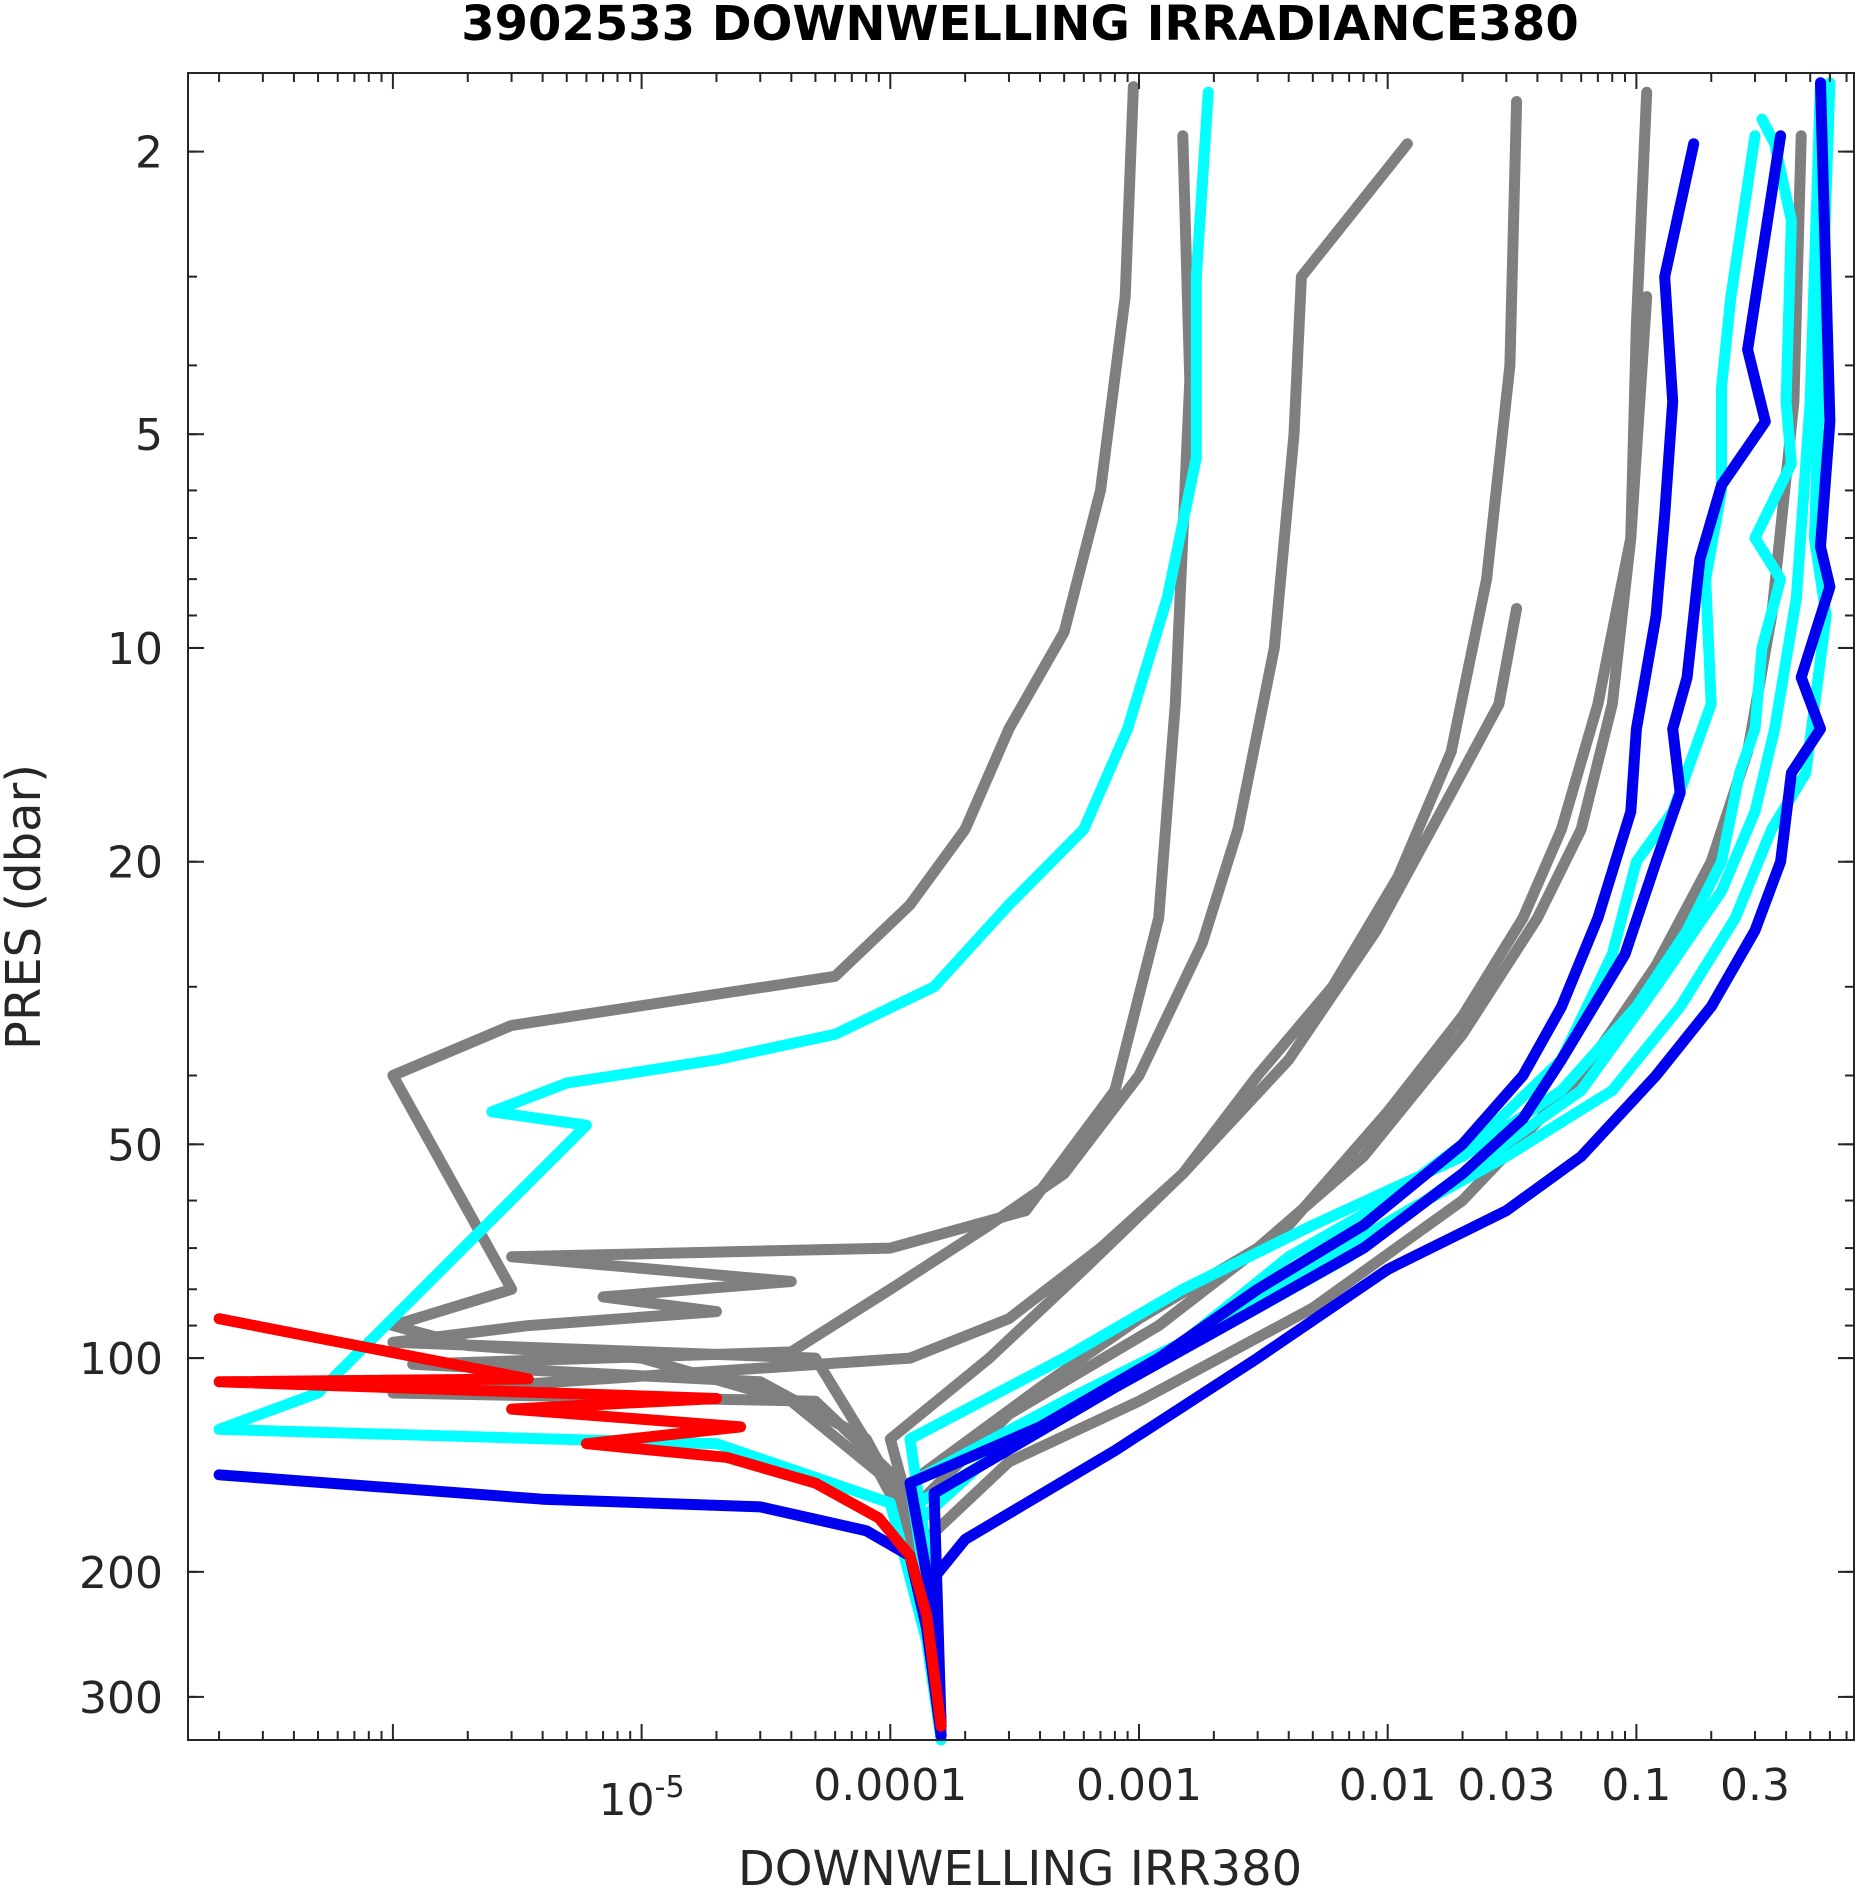 This screenshot has width=1865, height=1901. I want to click on x-tick-label: 0.01, so click(1388, 1785).